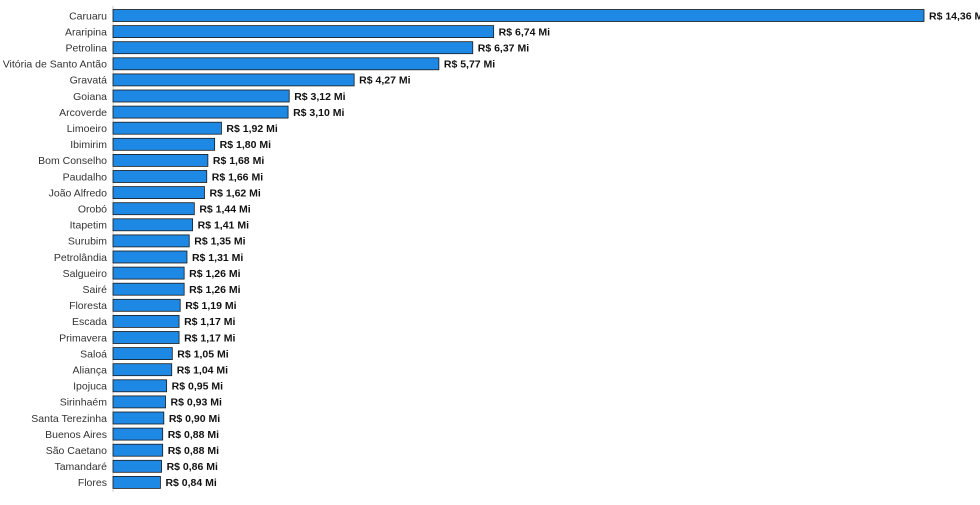 The width and height of the screenshot is (980, 505). Describe the element at coordinates (83, 113) in the screenshot. I see `category-label: Arcoverde` at that location.